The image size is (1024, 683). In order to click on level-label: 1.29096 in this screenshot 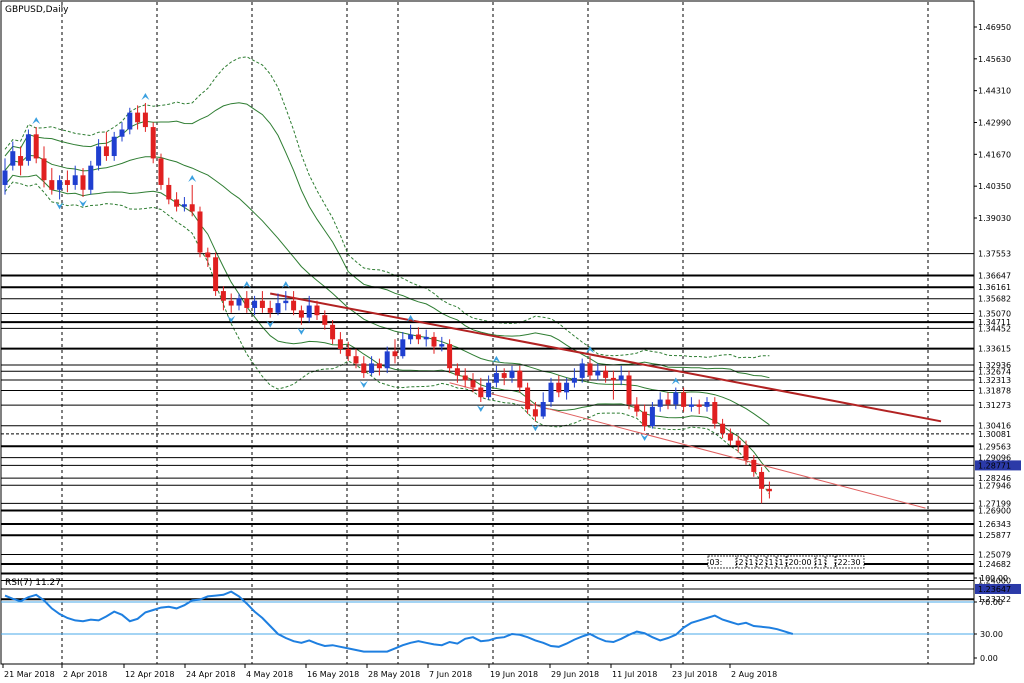, I will do `click(994, 458)`.